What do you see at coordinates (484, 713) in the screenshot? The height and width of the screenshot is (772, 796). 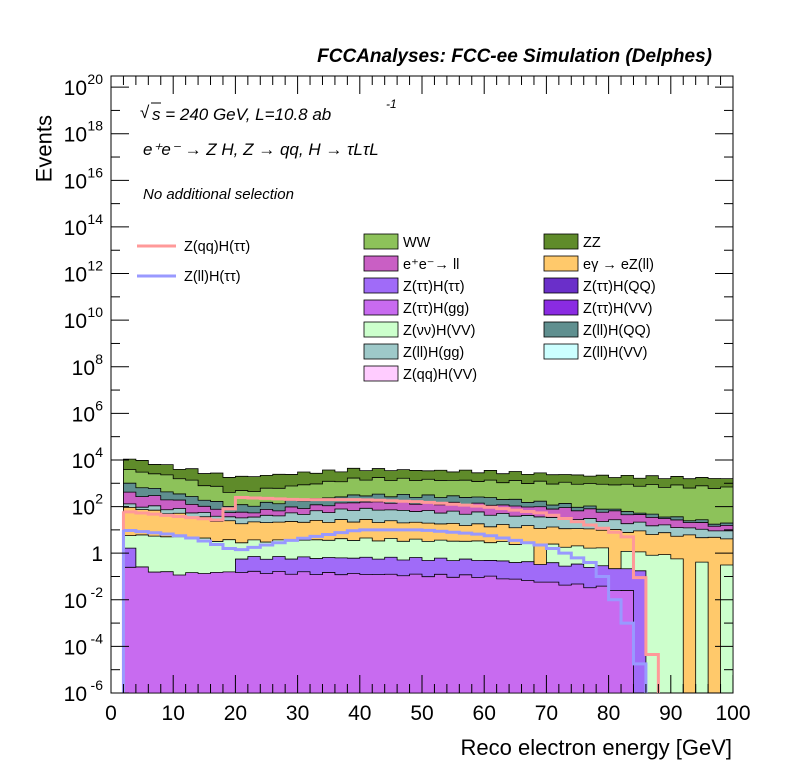 I see `x-tick-label: 60` at bounding box center [484, 713].